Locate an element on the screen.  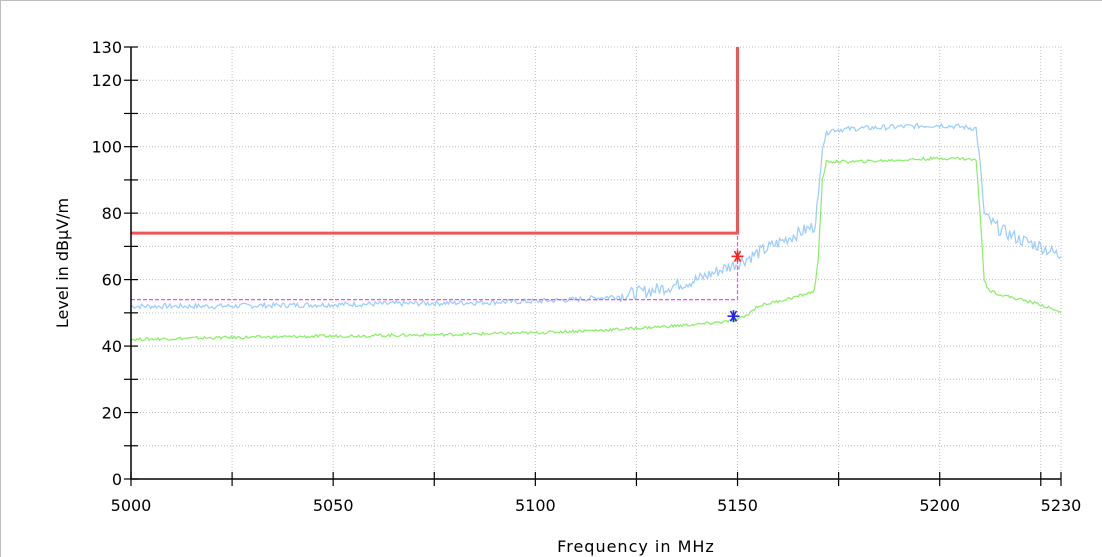
x-tick-label: 5200 is located at coordinates (939, 505).